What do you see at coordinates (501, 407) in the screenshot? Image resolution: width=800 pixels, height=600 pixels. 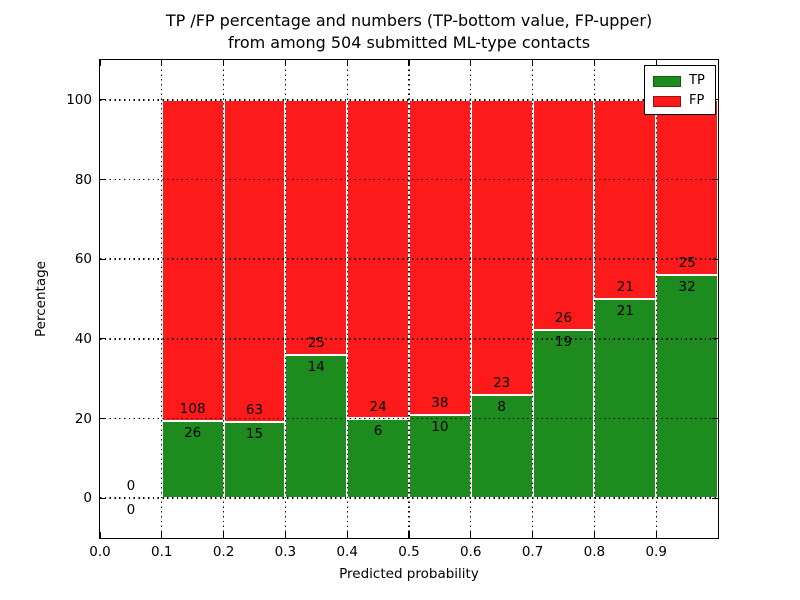 I see `bar-count-label-tp: 8` at bounding box center [501, 407].